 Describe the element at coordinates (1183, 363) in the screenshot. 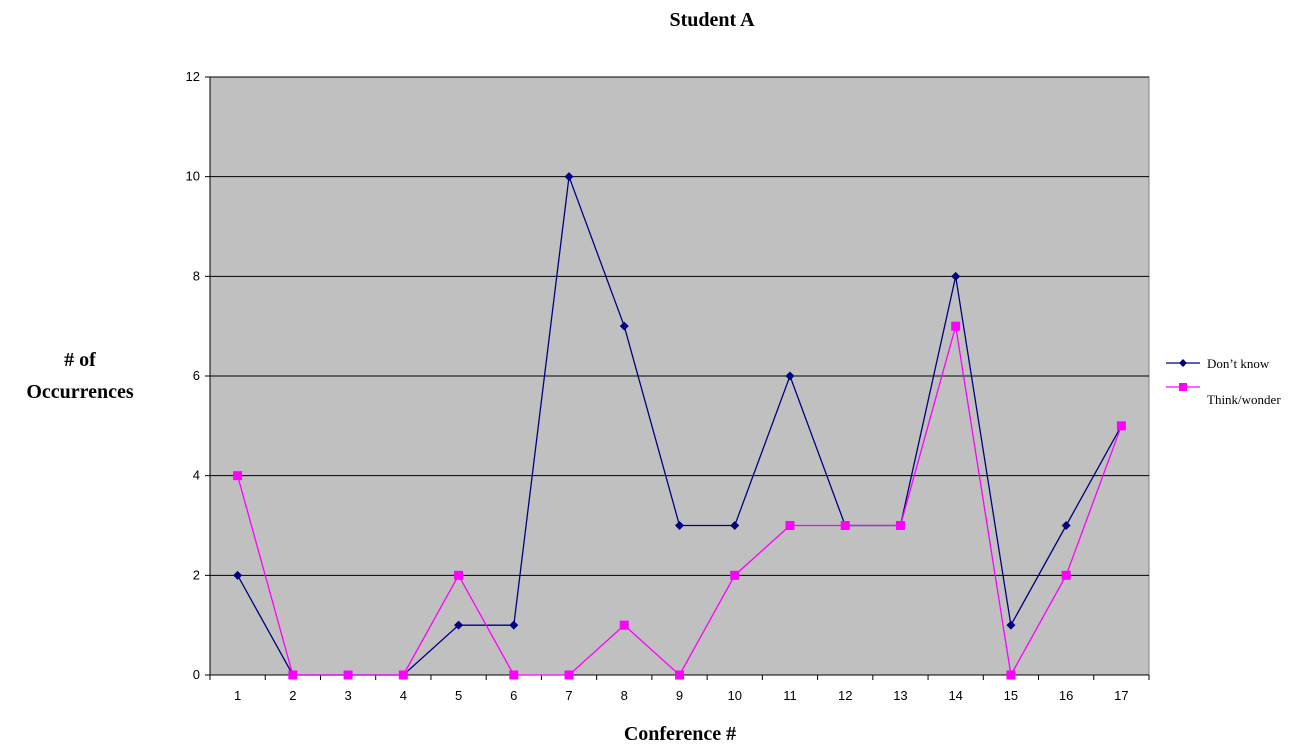

I see `legend-marker-dont-know` at that location.